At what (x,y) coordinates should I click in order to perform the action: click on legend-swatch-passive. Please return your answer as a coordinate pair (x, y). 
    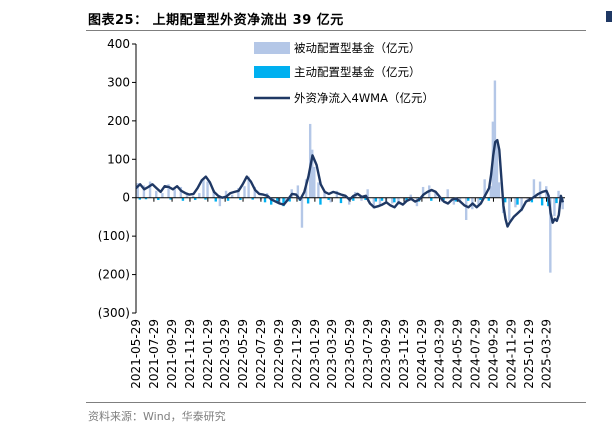
    Looking at the image, I should click on (272, 48).